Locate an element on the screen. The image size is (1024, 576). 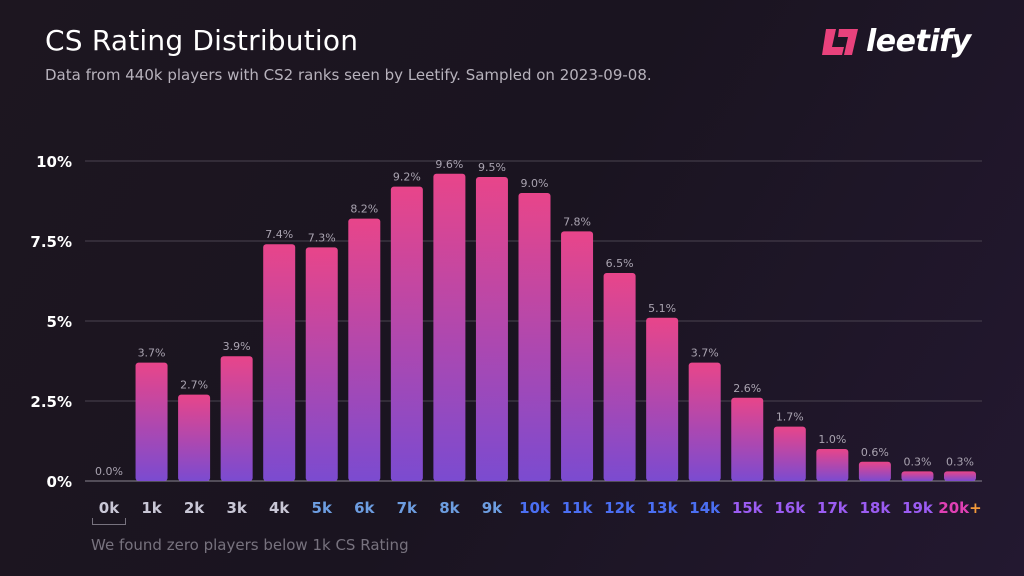
bar-19k is located at coordinates (917, 476).